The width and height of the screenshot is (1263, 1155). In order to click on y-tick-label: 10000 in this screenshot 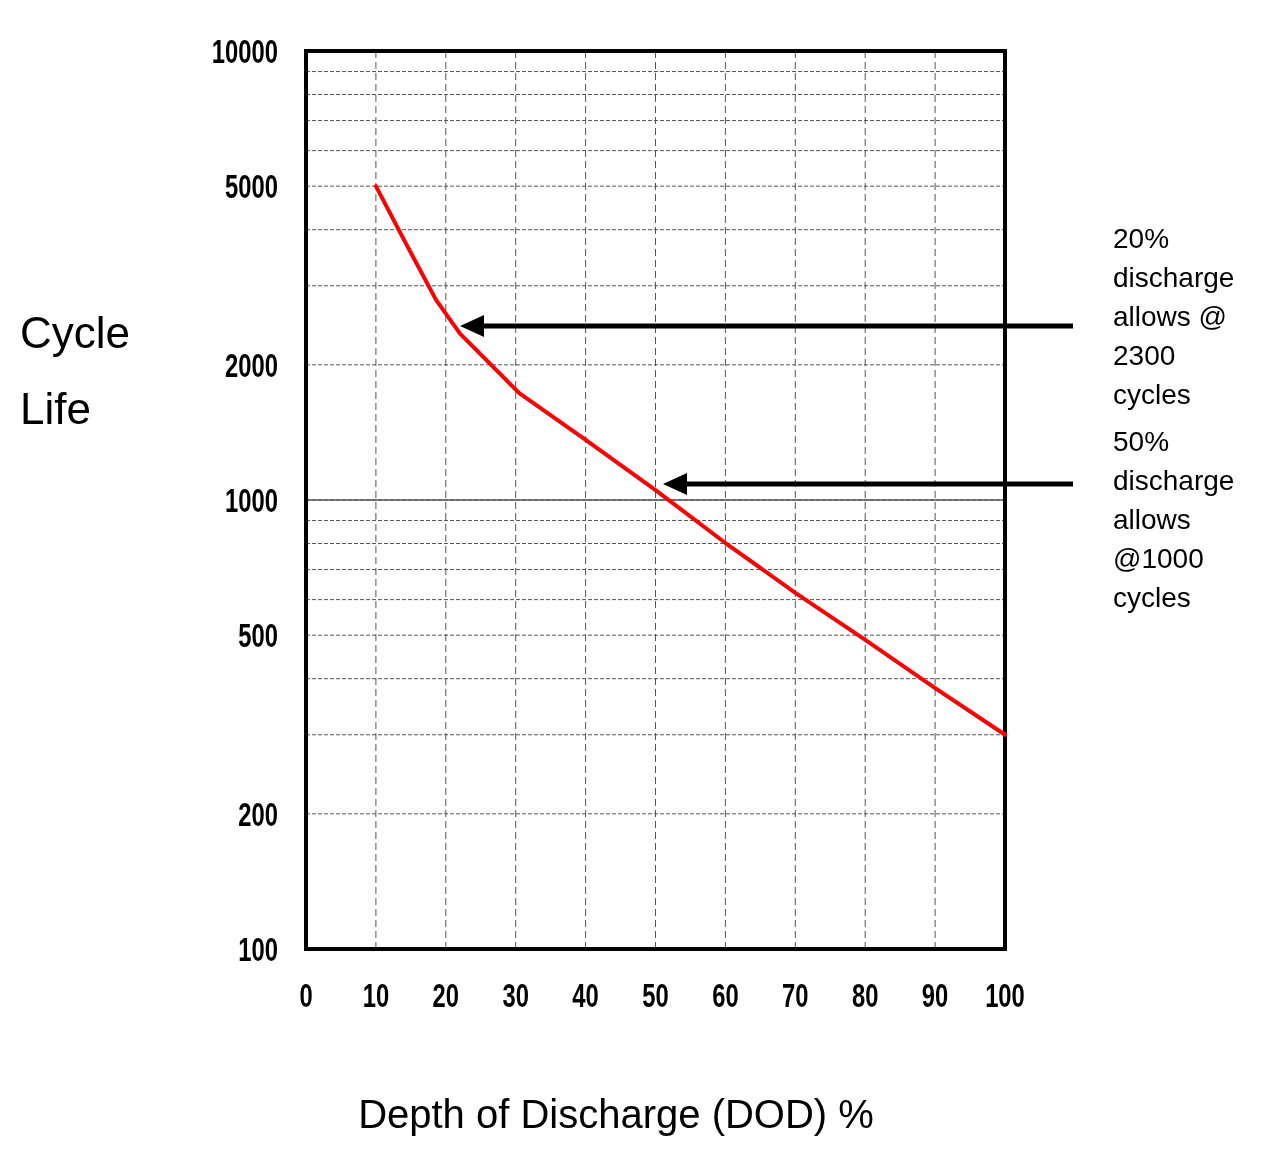, I will do `click(244, 50)`.